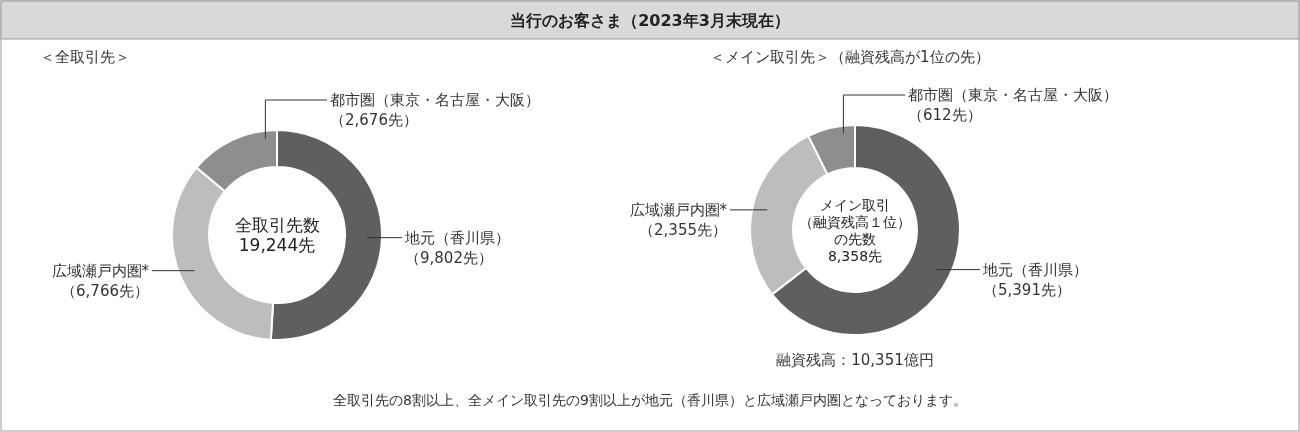 The width and height of the screenshot is (1300, 432). Describe the element at coordinates (850, 57) in the screenshot. I see `chart-subtitle: ＜メイン取引先＞（融資残高が1位の先）` at that location.